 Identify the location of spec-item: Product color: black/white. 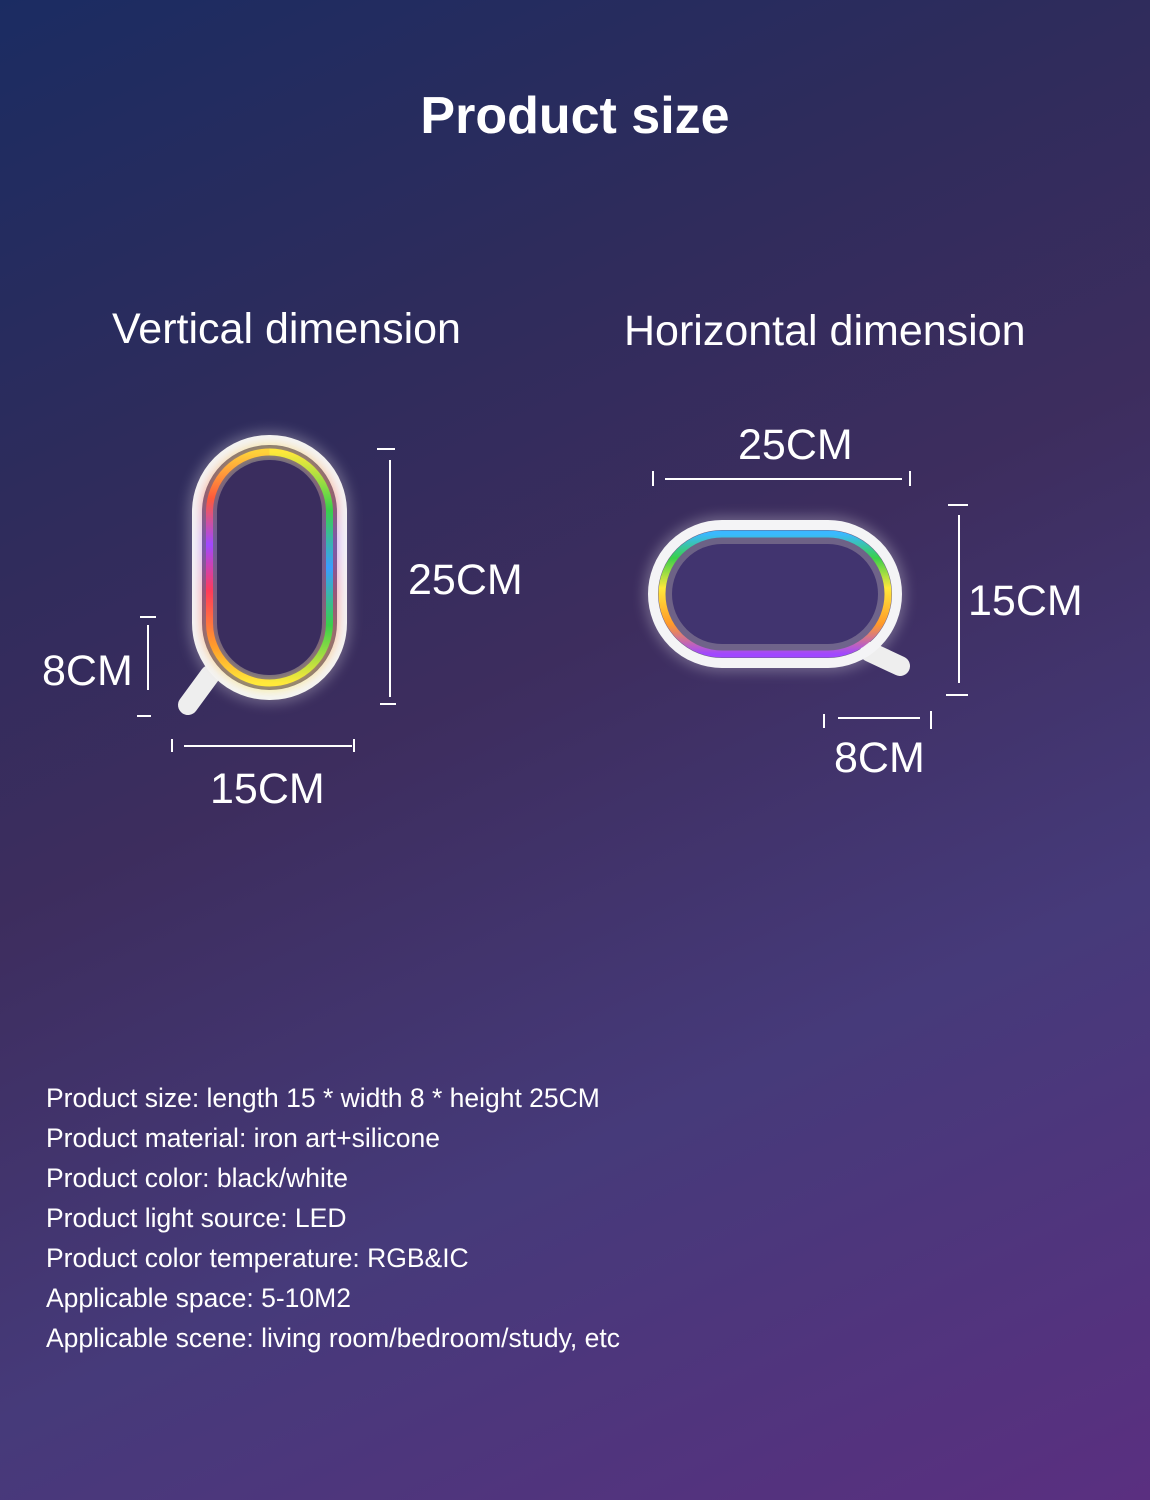
(197, 1178).